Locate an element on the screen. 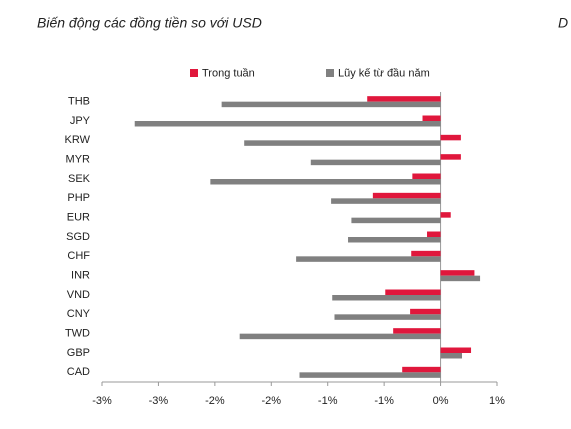  y-tick-label: TWD is located at coordinates (77, 334).